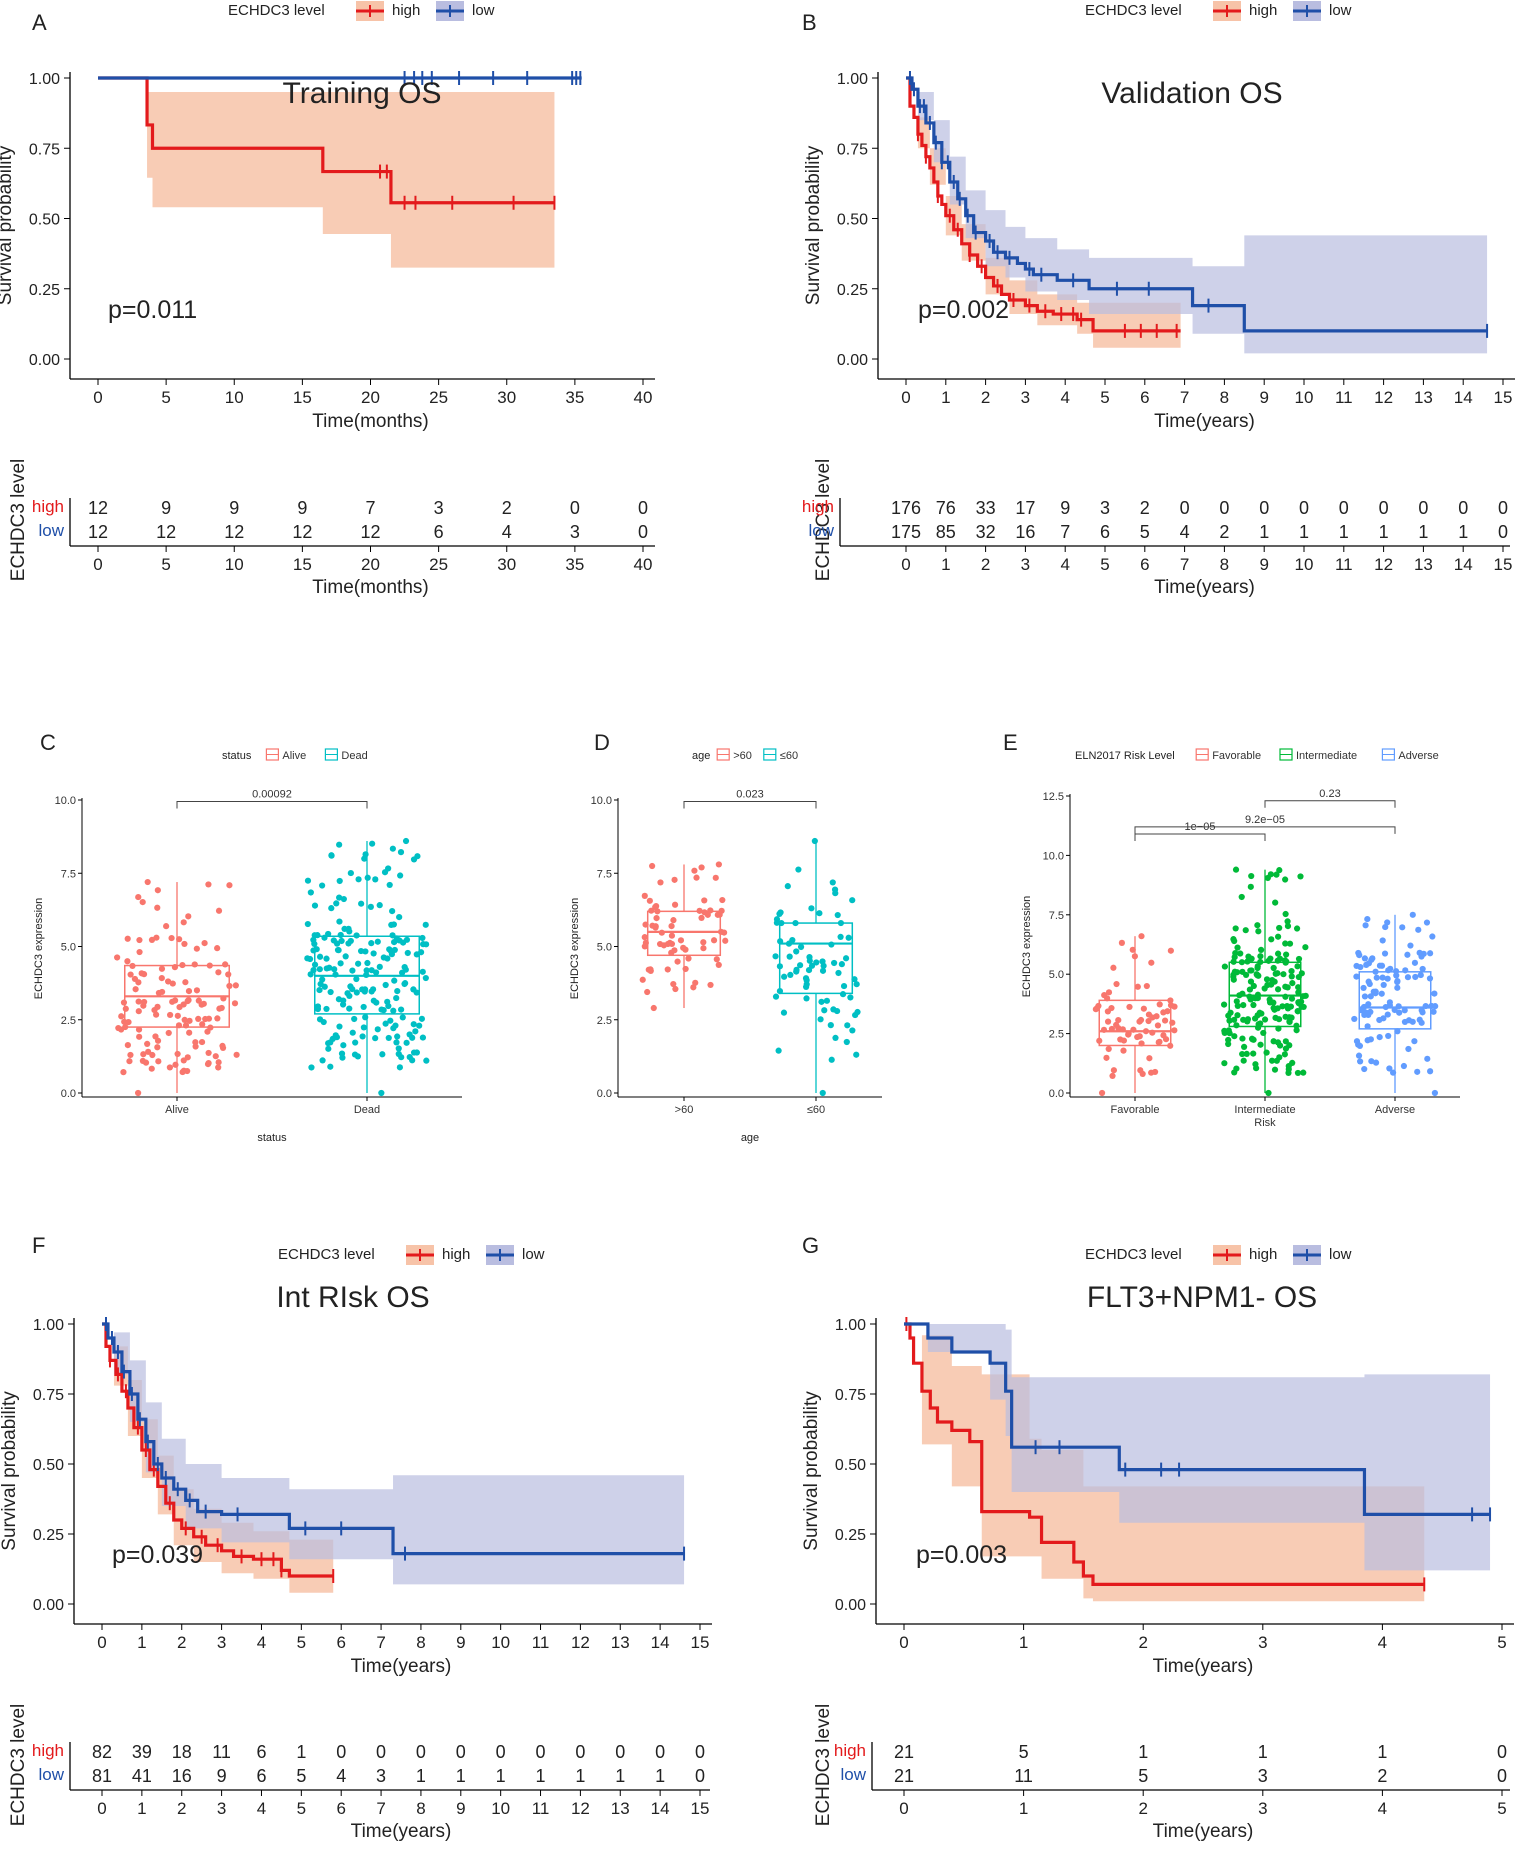 This screenshot has width=1535, height=1853. I want to click on risk-x-tick-label: 11, so click(1344, 564).